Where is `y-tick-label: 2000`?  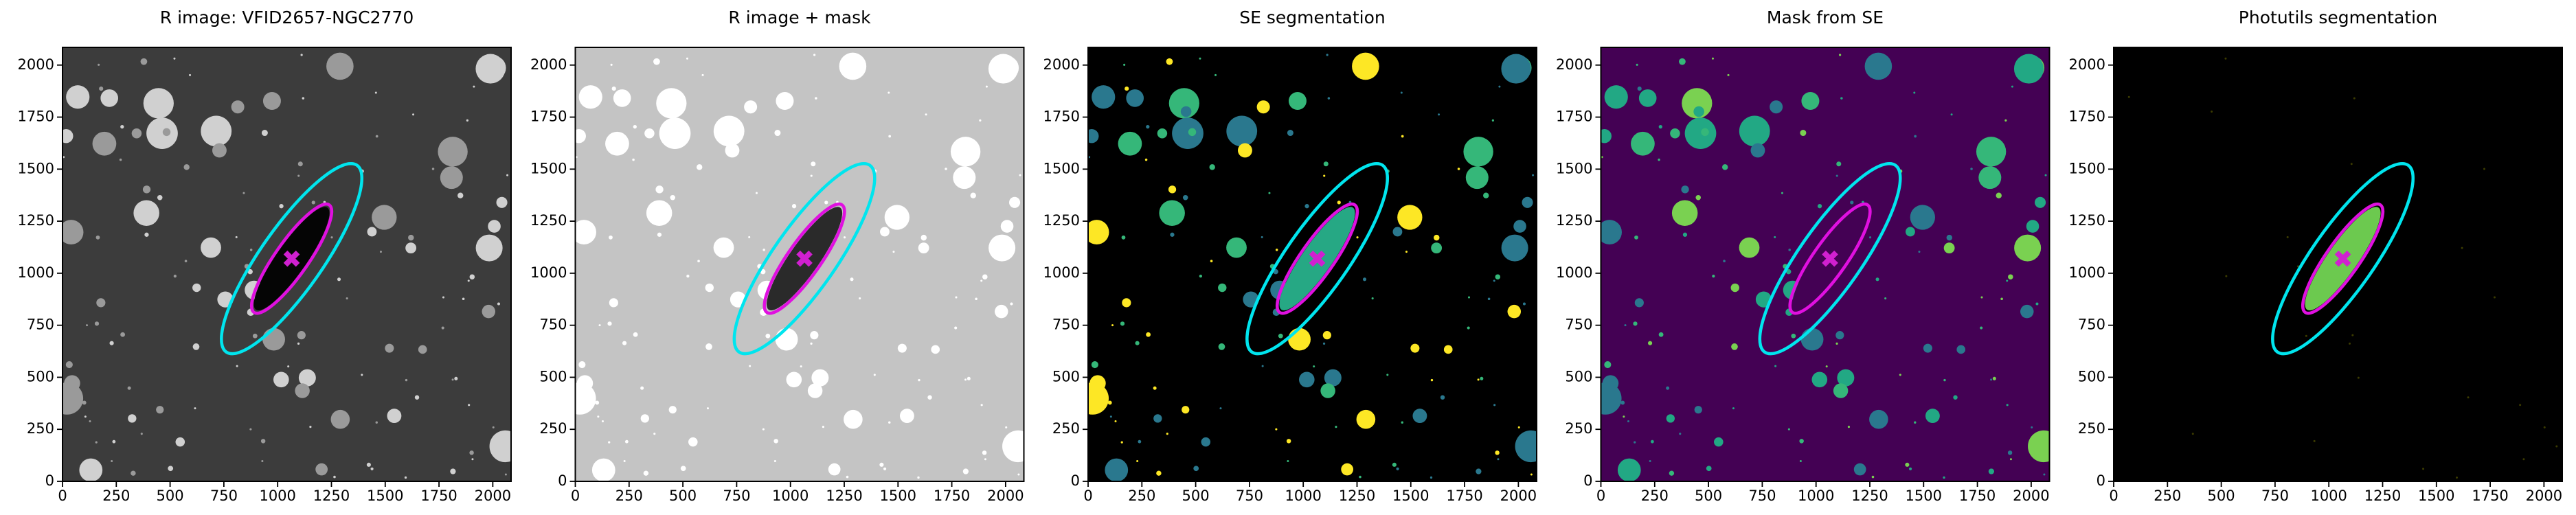
y-tick-label: 2000 is located at coordinates (36, 64).